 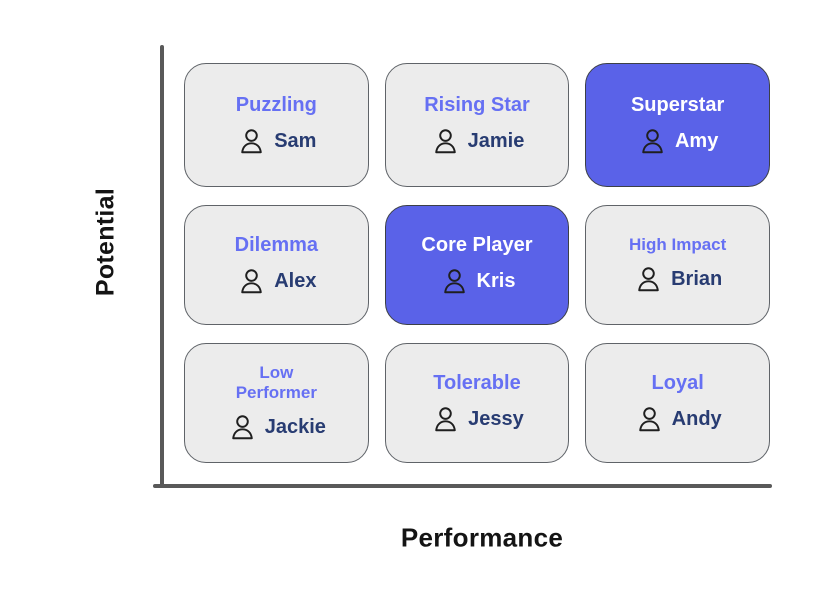 What do you see at coordinates (276, 104) in the screenshot?
I see `cell-title: Puzzling` at bounding box center [276, 104].